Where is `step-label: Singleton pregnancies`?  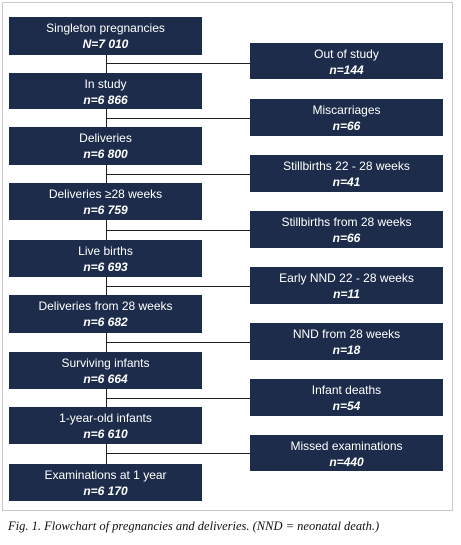 step-label: Singleton pregnancies is located at coordinates (105, 28).